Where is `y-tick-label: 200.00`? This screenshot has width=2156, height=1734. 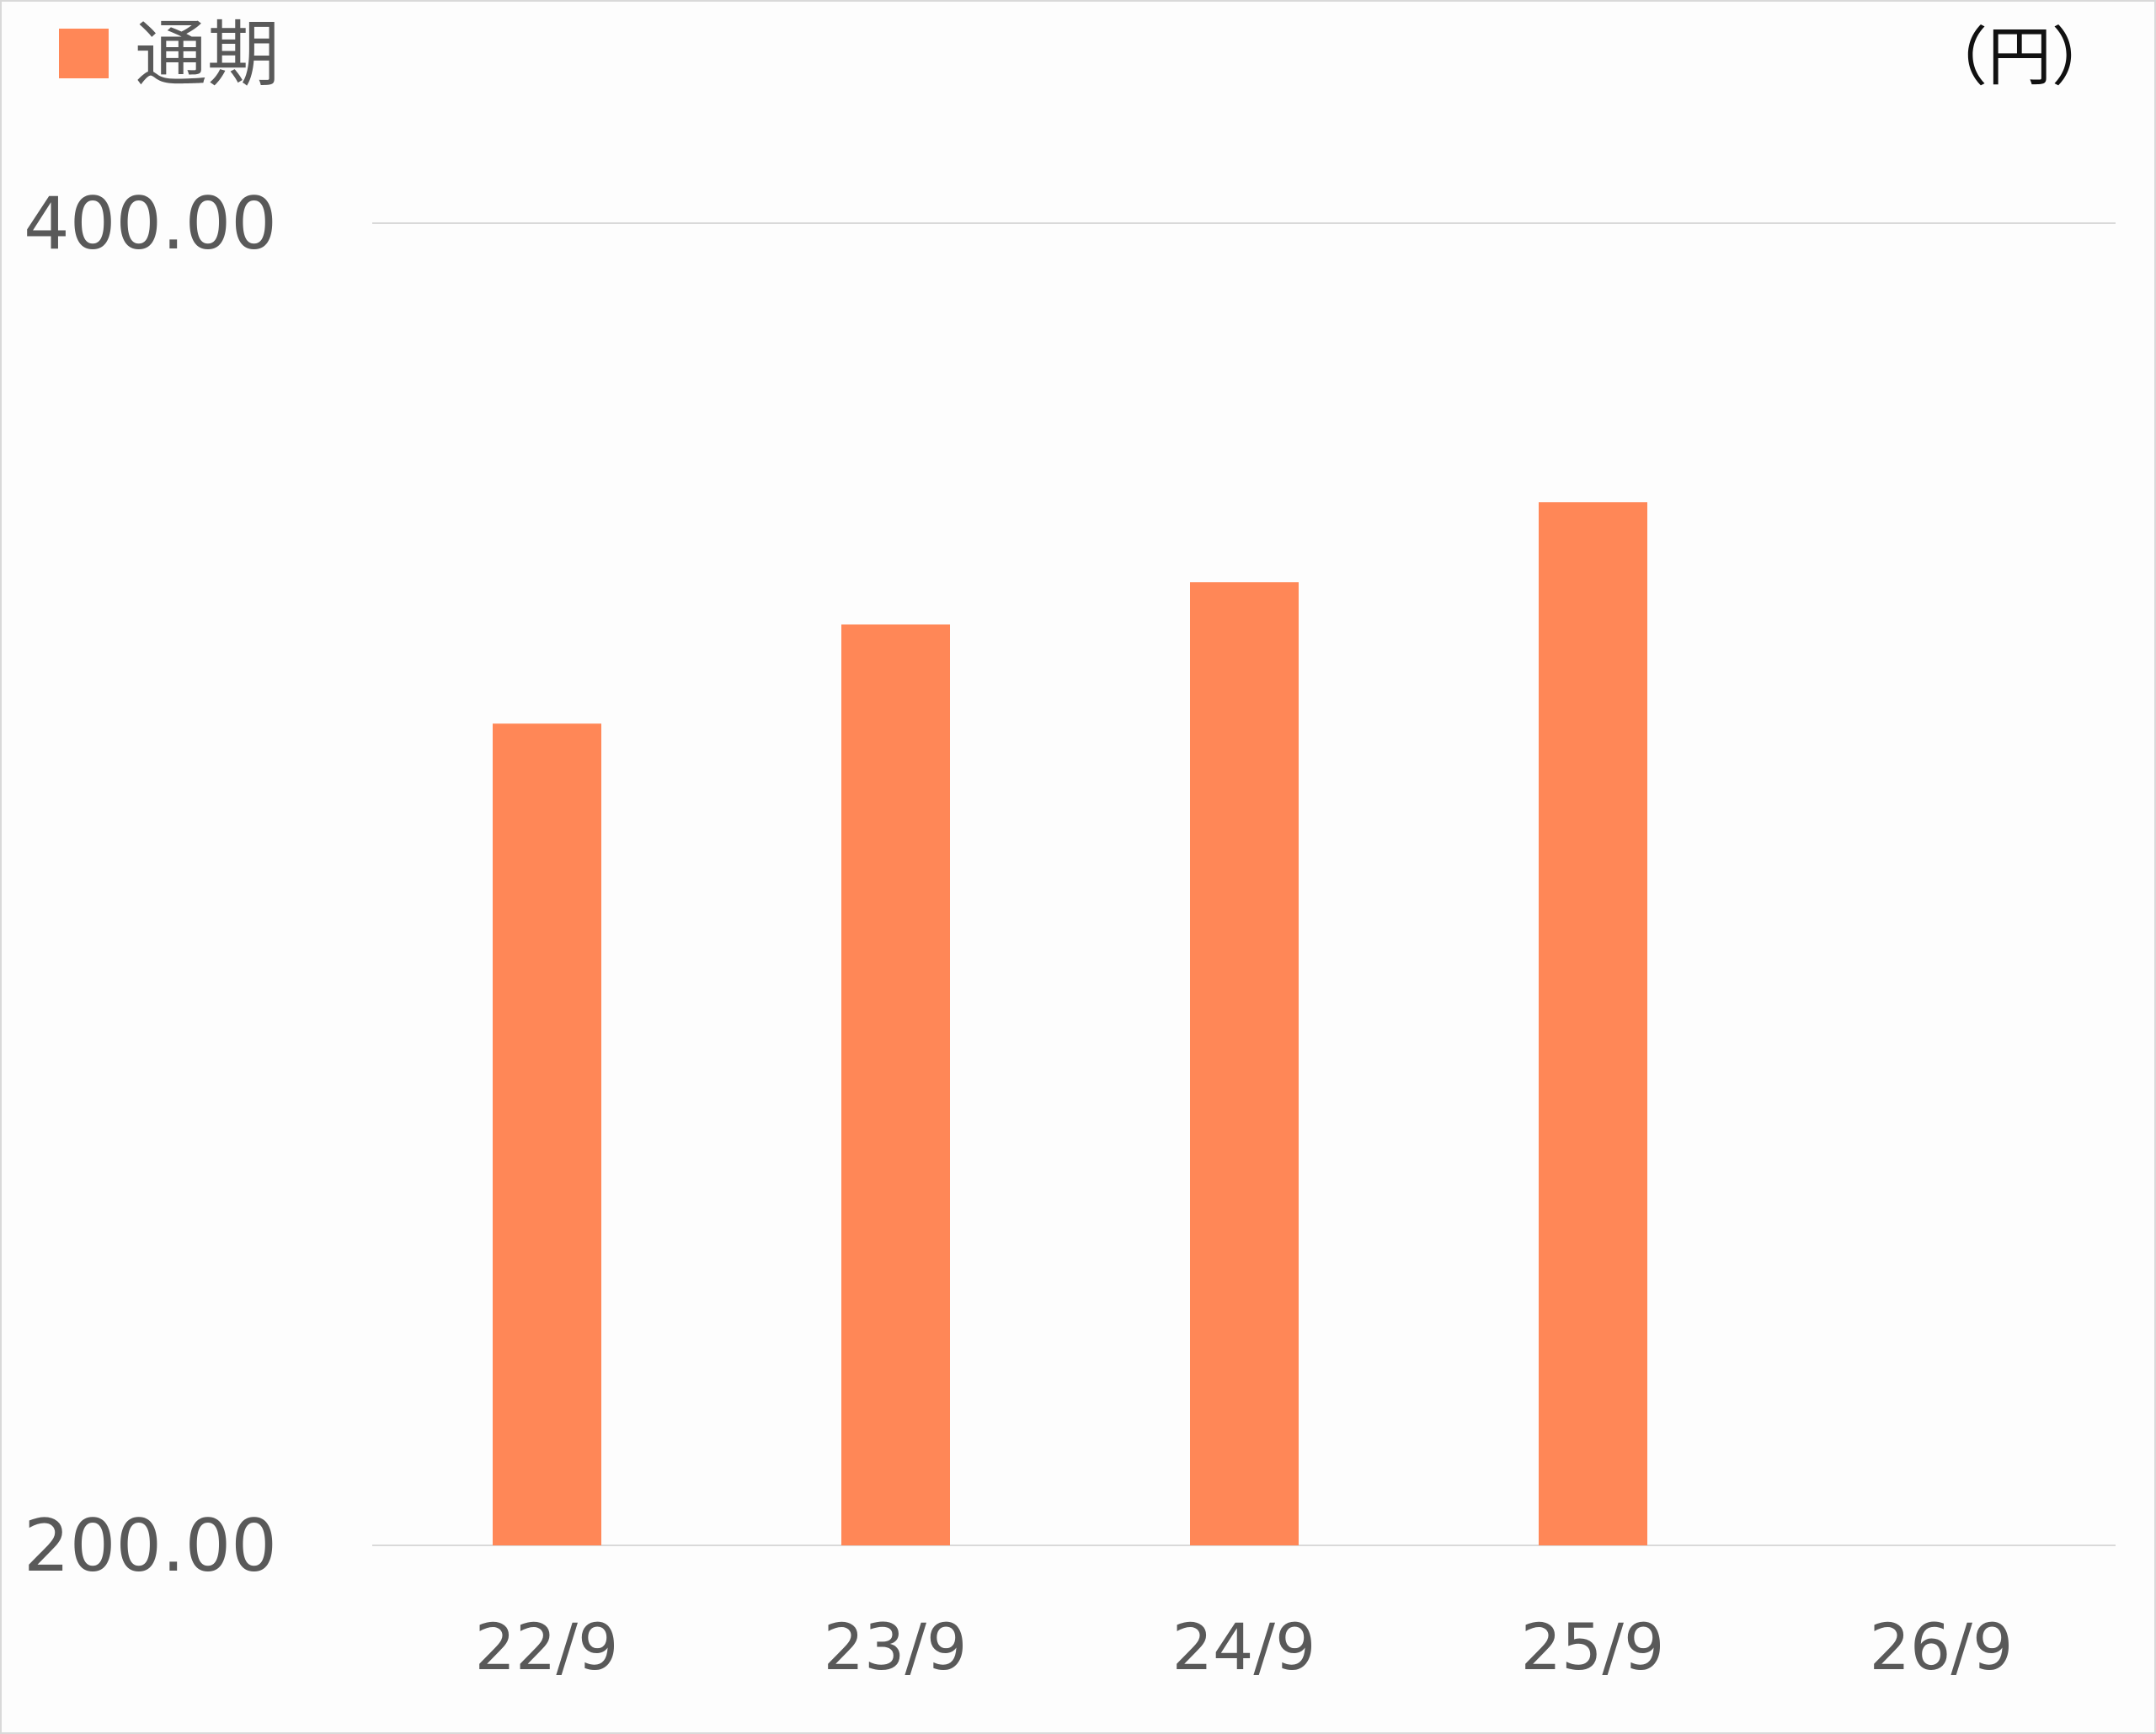
y-tick-label: 200.00 is located at coordinates (150, 1546).